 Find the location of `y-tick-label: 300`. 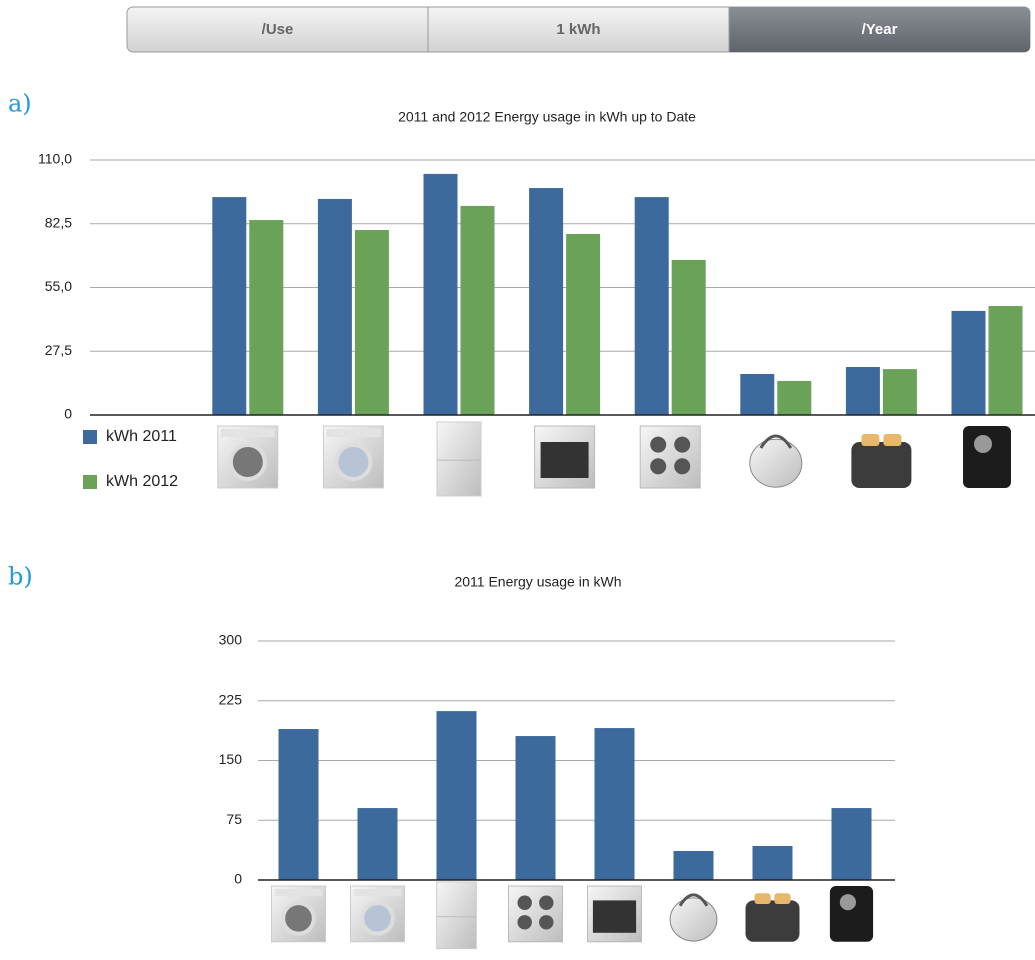

y-tick-label: 300 is located at coordinates (231, 640).